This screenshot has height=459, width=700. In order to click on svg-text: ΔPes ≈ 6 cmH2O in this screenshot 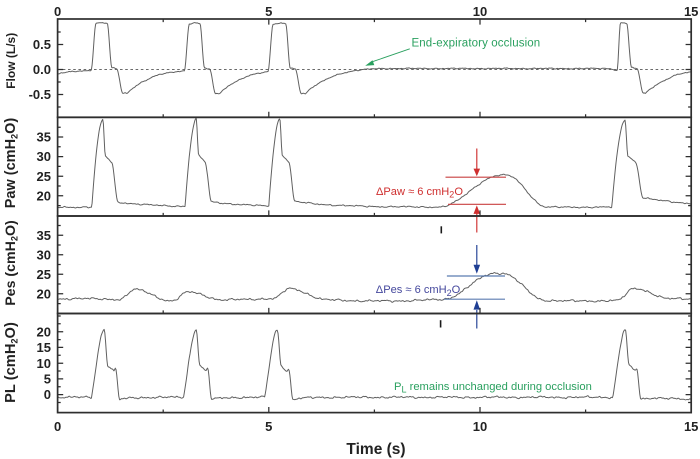, I will do `click(418, 291)`.